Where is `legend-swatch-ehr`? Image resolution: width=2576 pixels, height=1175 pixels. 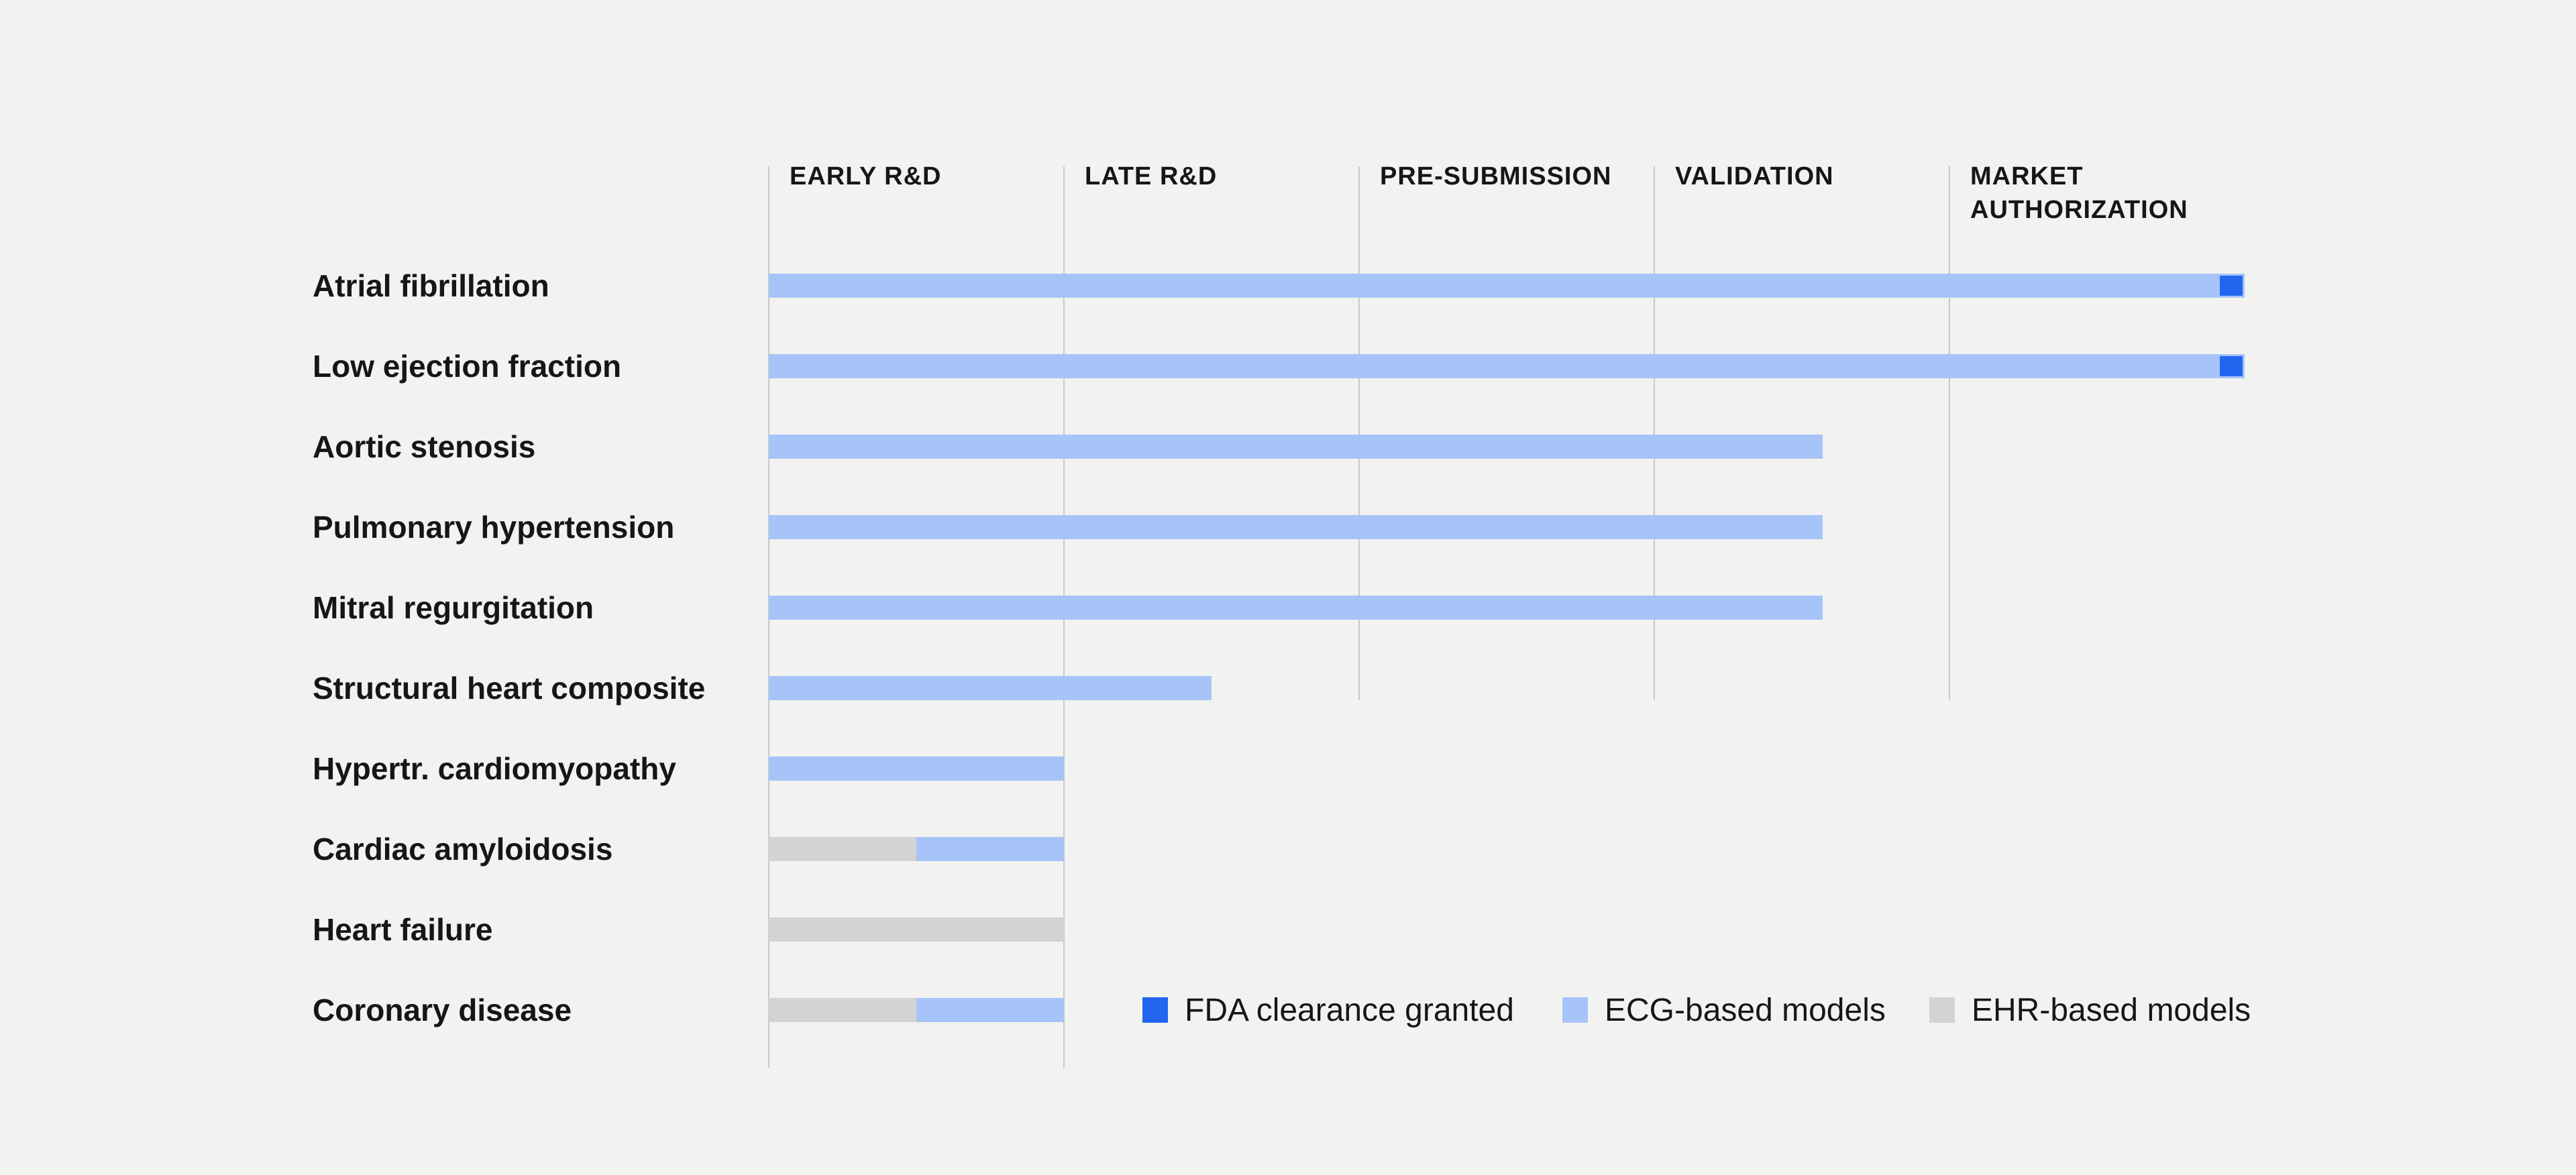 legend-swatch-ehr is located at coordinates (1942, 1010).